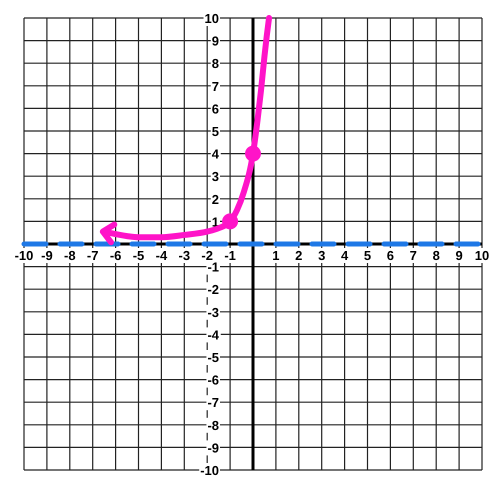  What do you see at coordinates (70, 255) in the screenshot?
I see `x-tick-label: -8` at bounding box center [70, 255].